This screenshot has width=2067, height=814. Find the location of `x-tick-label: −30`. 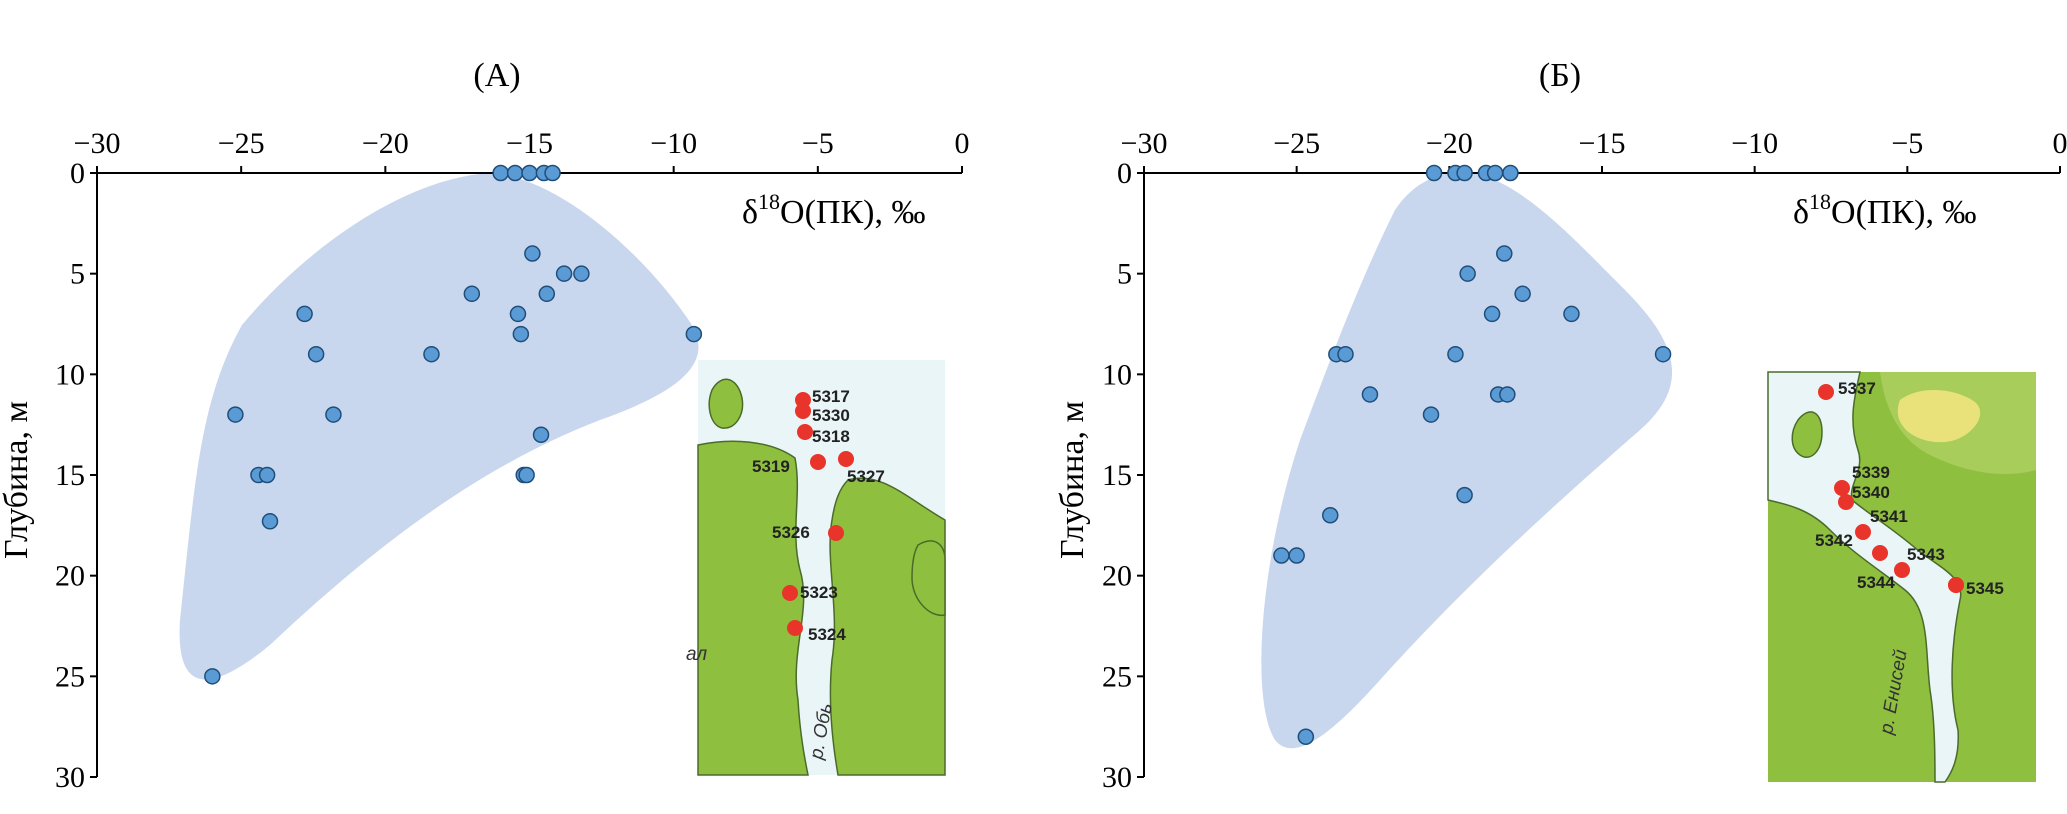

x-tick-label: −30 is located at coordinates (97, 143).